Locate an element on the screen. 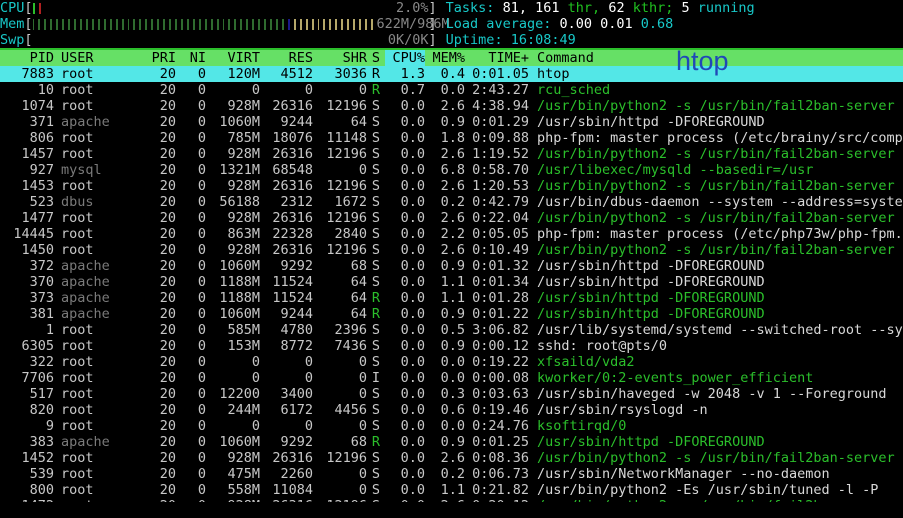 The image size is (903, 518). column-header-command: Command is located at coordinates (565, 58).